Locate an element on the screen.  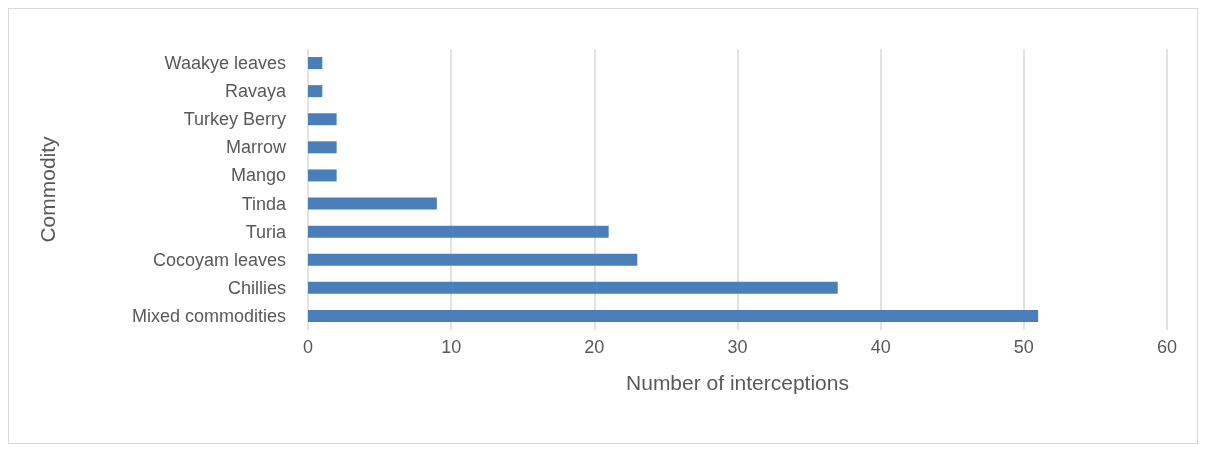
y-tick-label: Mixed commodities is located at coordinates (208, 315).